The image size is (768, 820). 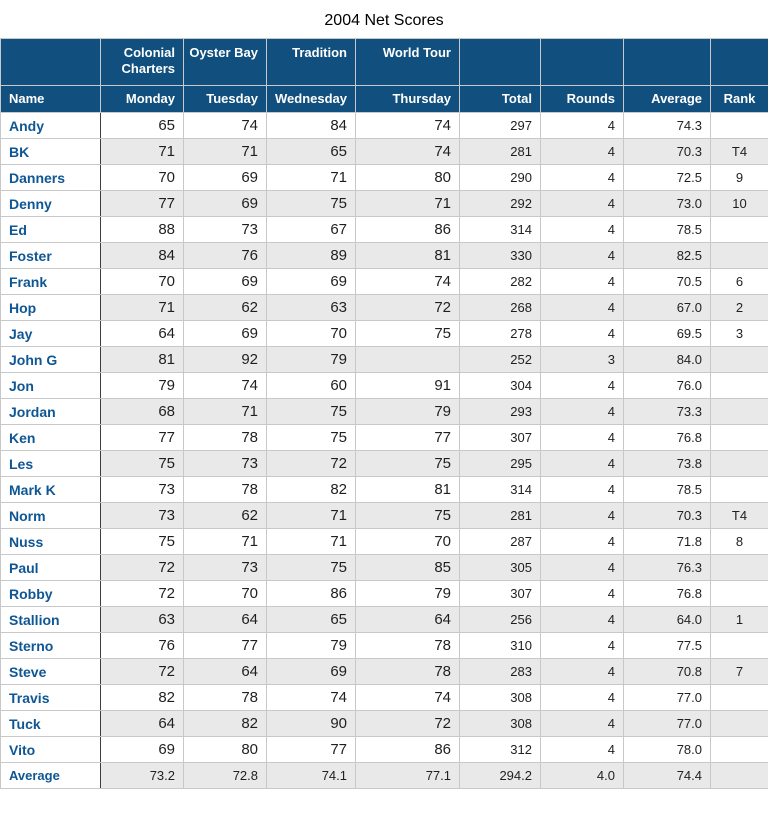 I want to click on table-row: Andy 65 74 84 74 297 4 74.3, so click(x=384, y=125).